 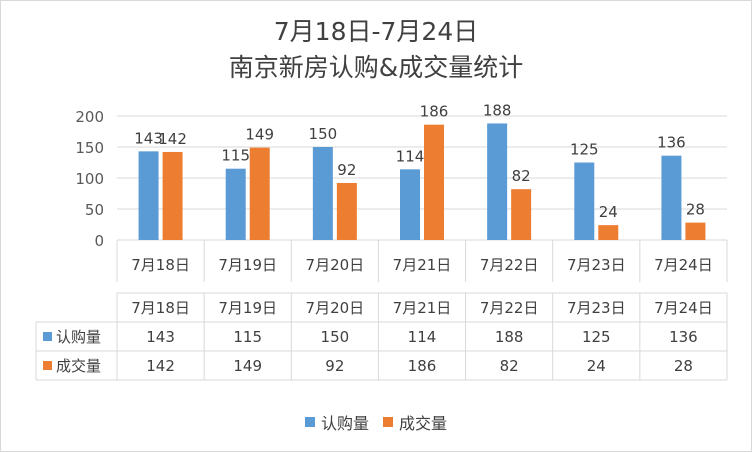 What do you see at coordinates (608, 212) in the screenshot?
I see `data-label-series-2: 24` at bounding box center [608, 212].